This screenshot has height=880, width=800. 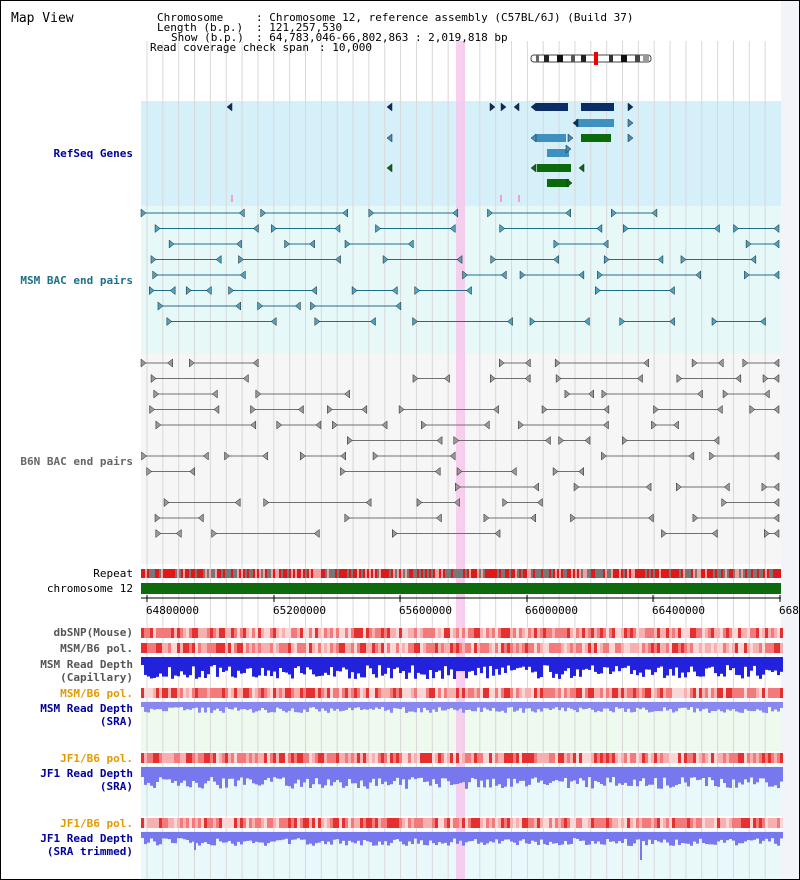 I want to click on repeat-track, so click(x=461, y=573).